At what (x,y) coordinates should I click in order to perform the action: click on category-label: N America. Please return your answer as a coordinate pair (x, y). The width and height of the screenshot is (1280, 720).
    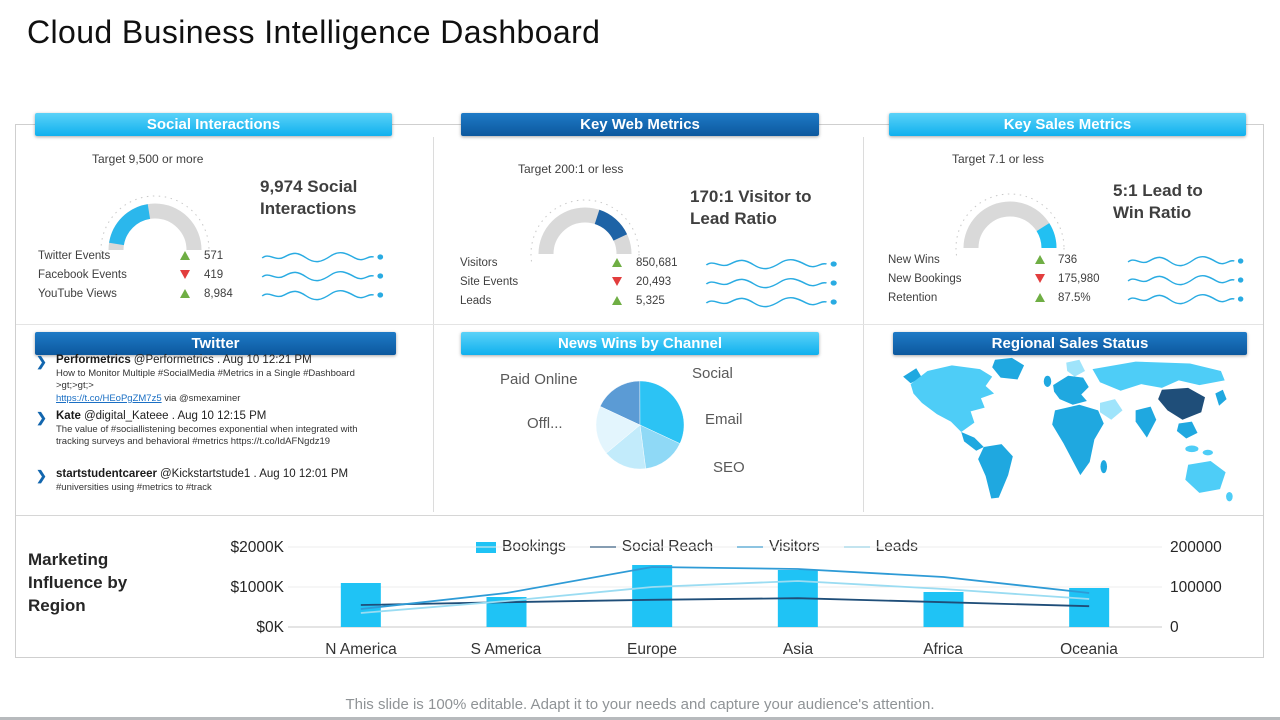
    Looking at the image, I should click on (361, 649).